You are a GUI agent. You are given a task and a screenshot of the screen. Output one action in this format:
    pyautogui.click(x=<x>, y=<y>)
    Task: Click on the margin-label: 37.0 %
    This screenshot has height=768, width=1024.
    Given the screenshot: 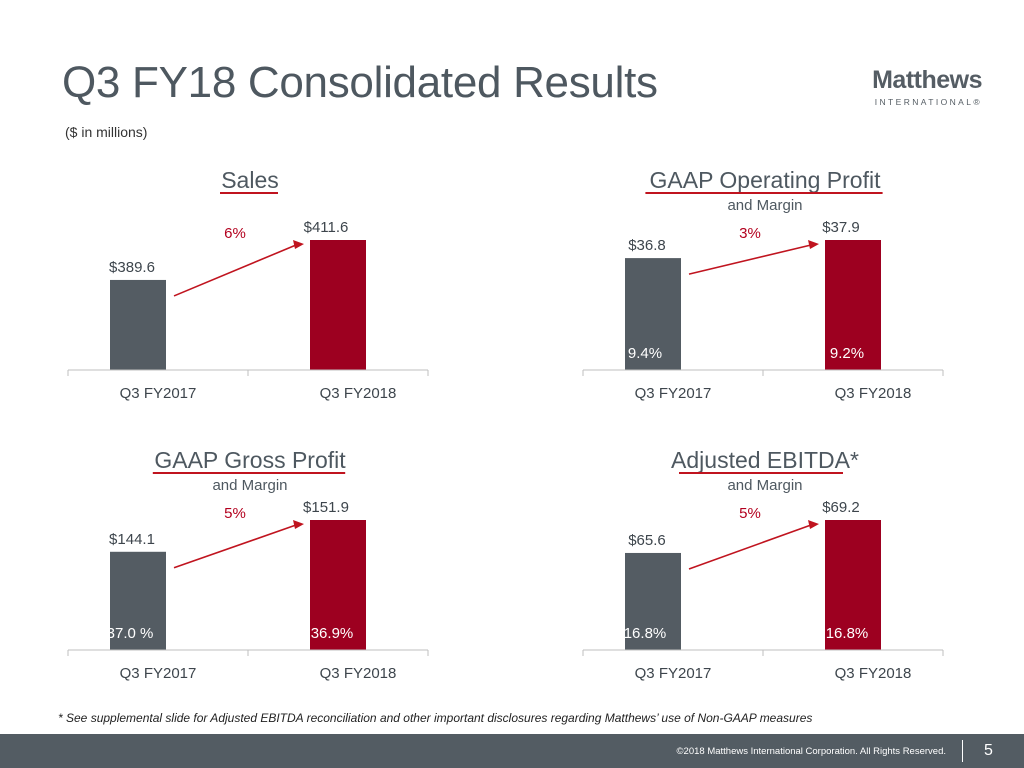 What is the action you would take?
    pyautogui.click(x=130, y=633)
    